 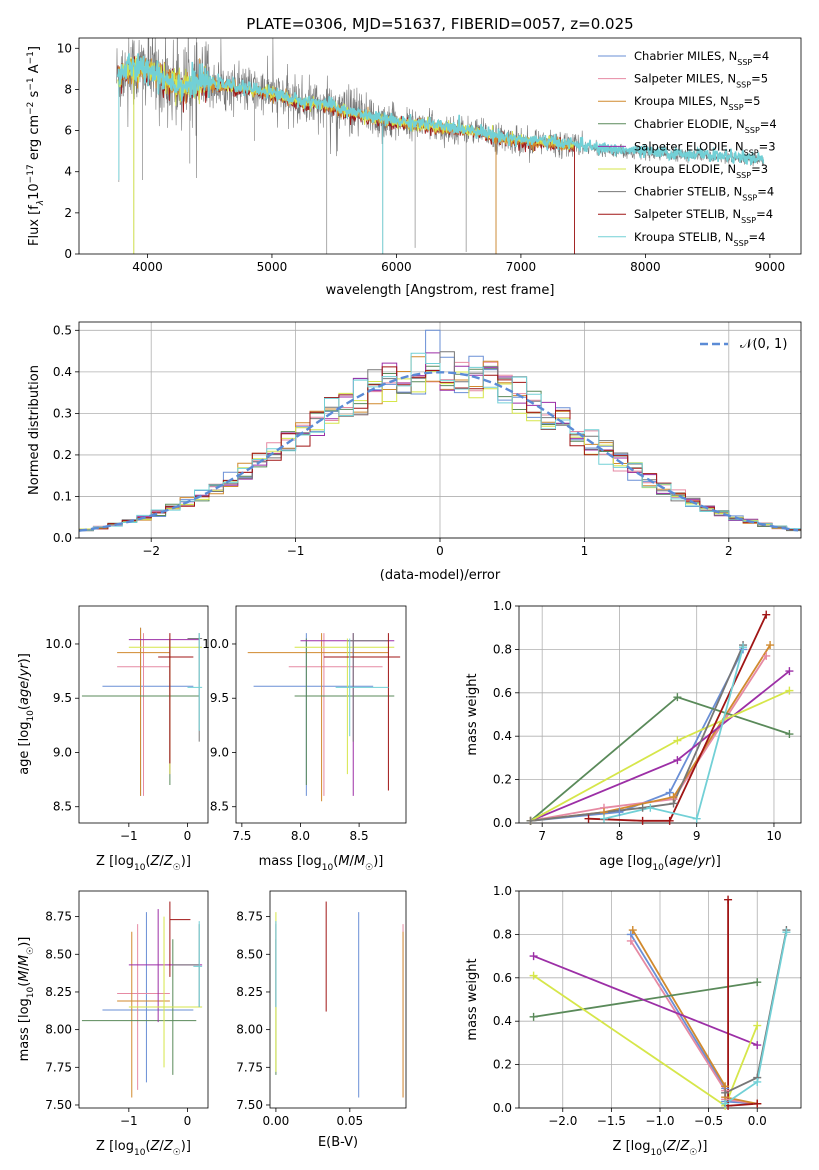 I want to click on label-part: −17, so click(x=31, y=173).